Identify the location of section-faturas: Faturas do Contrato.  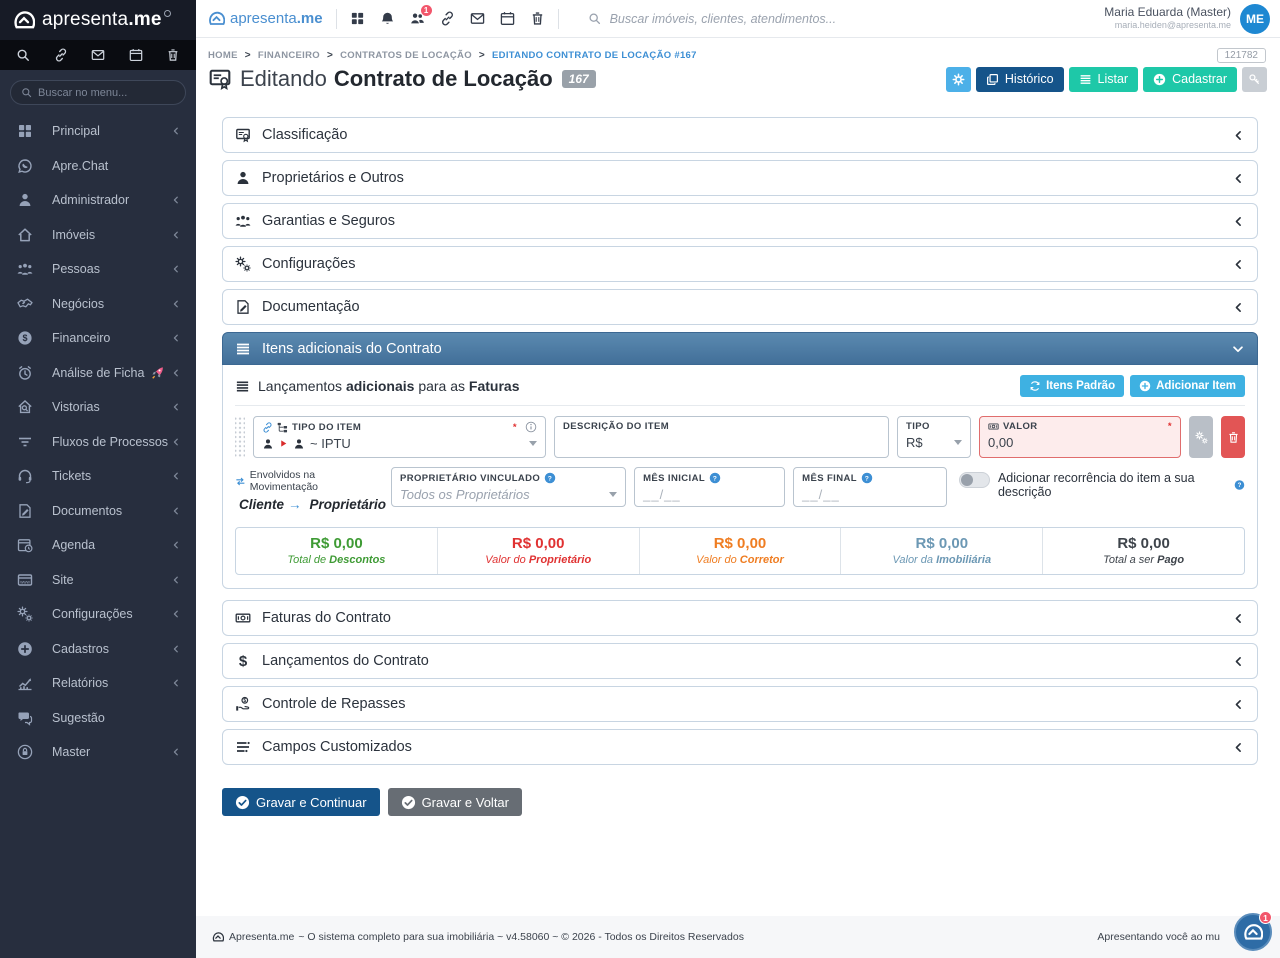
(740, 618).